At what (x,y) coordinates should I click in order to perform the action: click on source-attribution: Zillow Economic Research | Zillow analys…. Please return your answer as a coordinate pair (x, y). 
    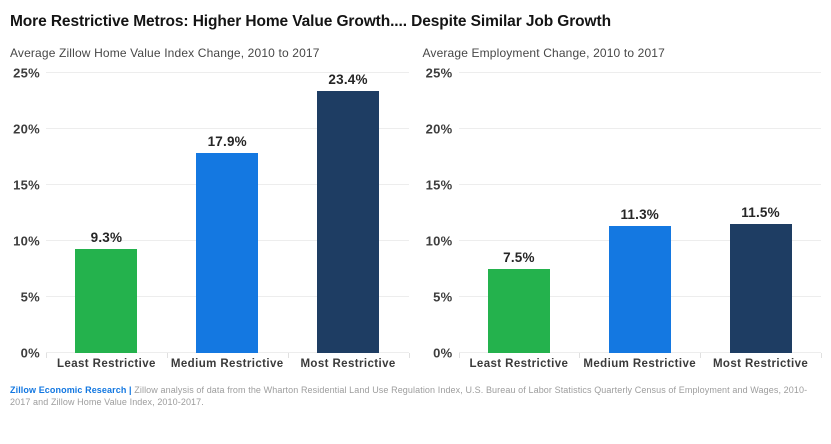
    Looking at the image, I should click on (415, 396).